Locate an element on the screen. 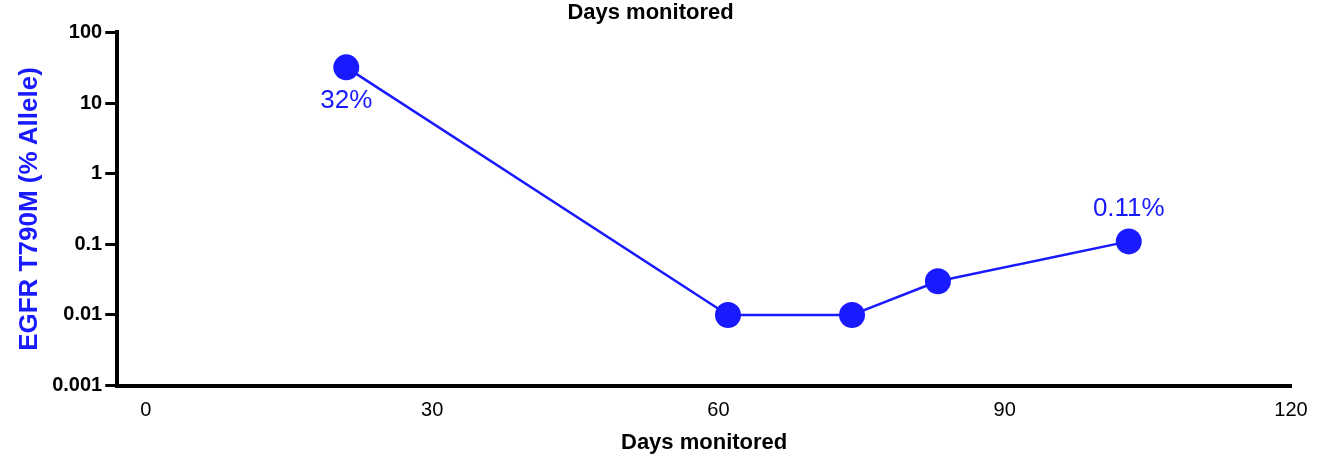 The image size is (1321, 460). x-tick-label: 120 is located at coordinates (1291, 409).